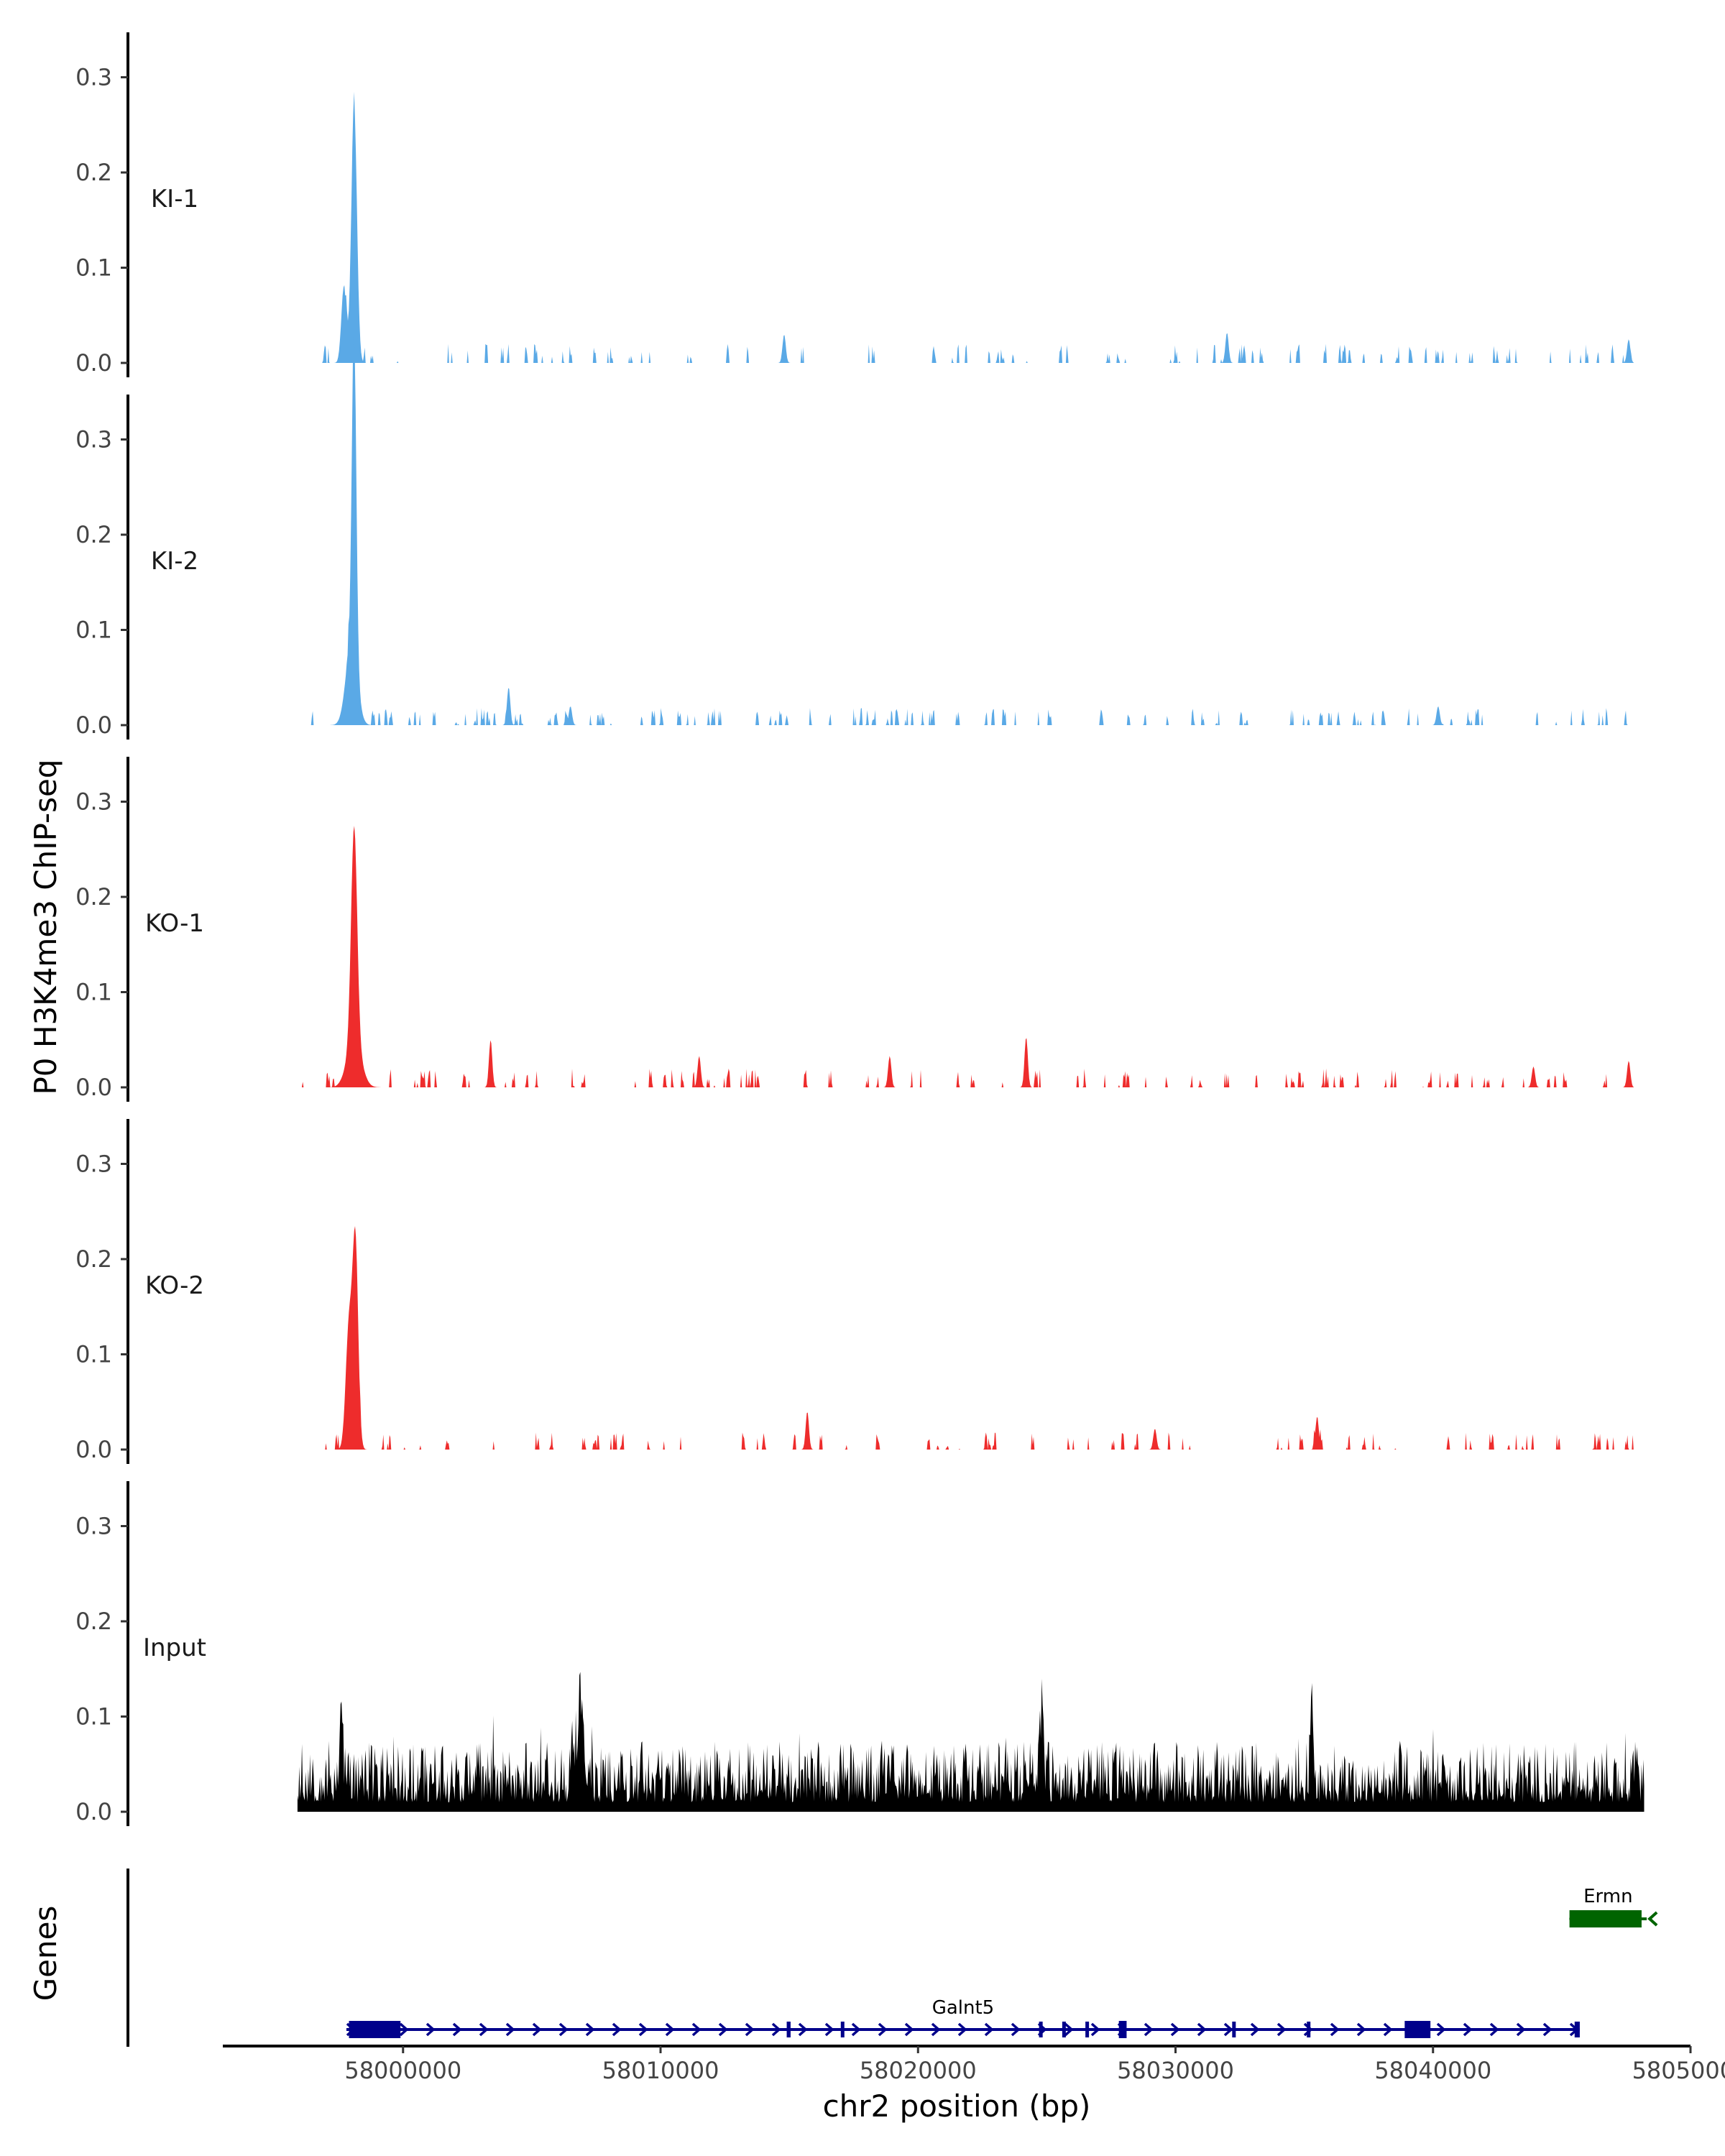 This screenshot has width=1725, height=2156. I want to click on genes-track-title: Genes, so click(45, 1953).